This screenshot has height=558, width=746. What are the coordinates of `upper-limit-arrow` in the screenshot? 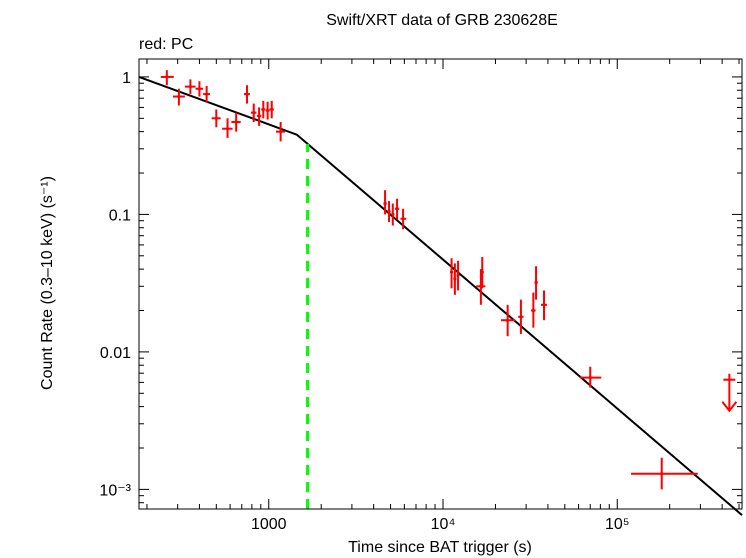 It's located at (729, 407).